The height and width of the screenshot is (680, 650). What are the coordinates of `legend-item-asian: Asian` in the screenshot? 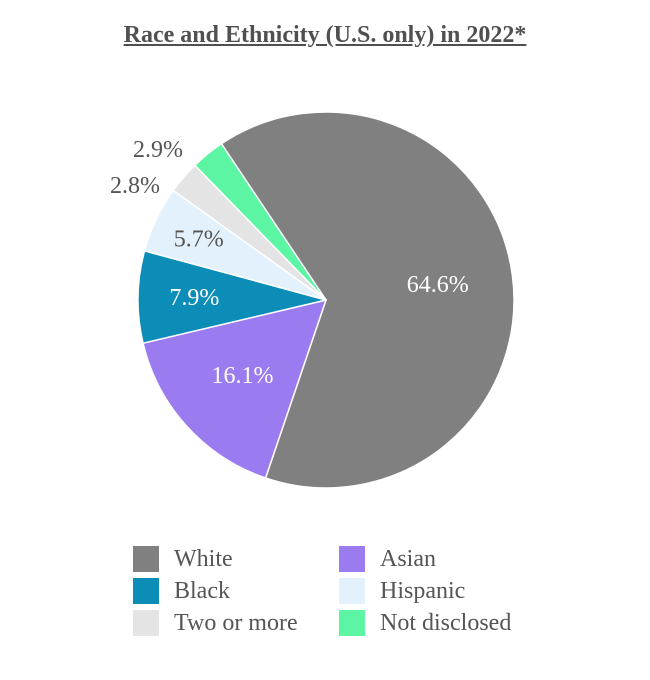 It's located at (387, 559).